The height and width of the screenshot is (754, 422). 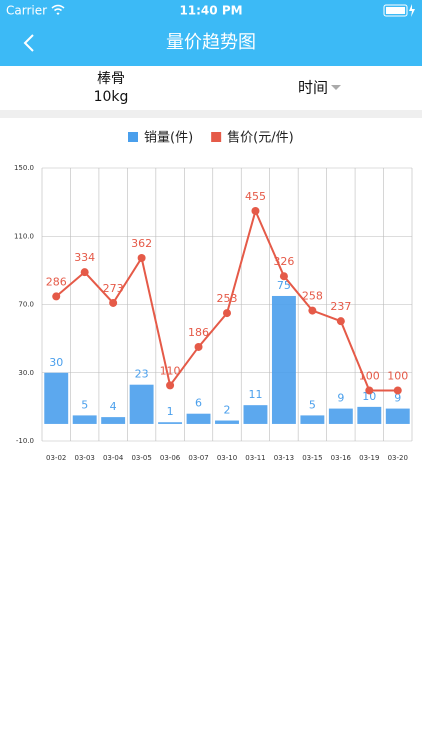 I want to click on y-tick-label: 30.0, so click(x=26, y=373).